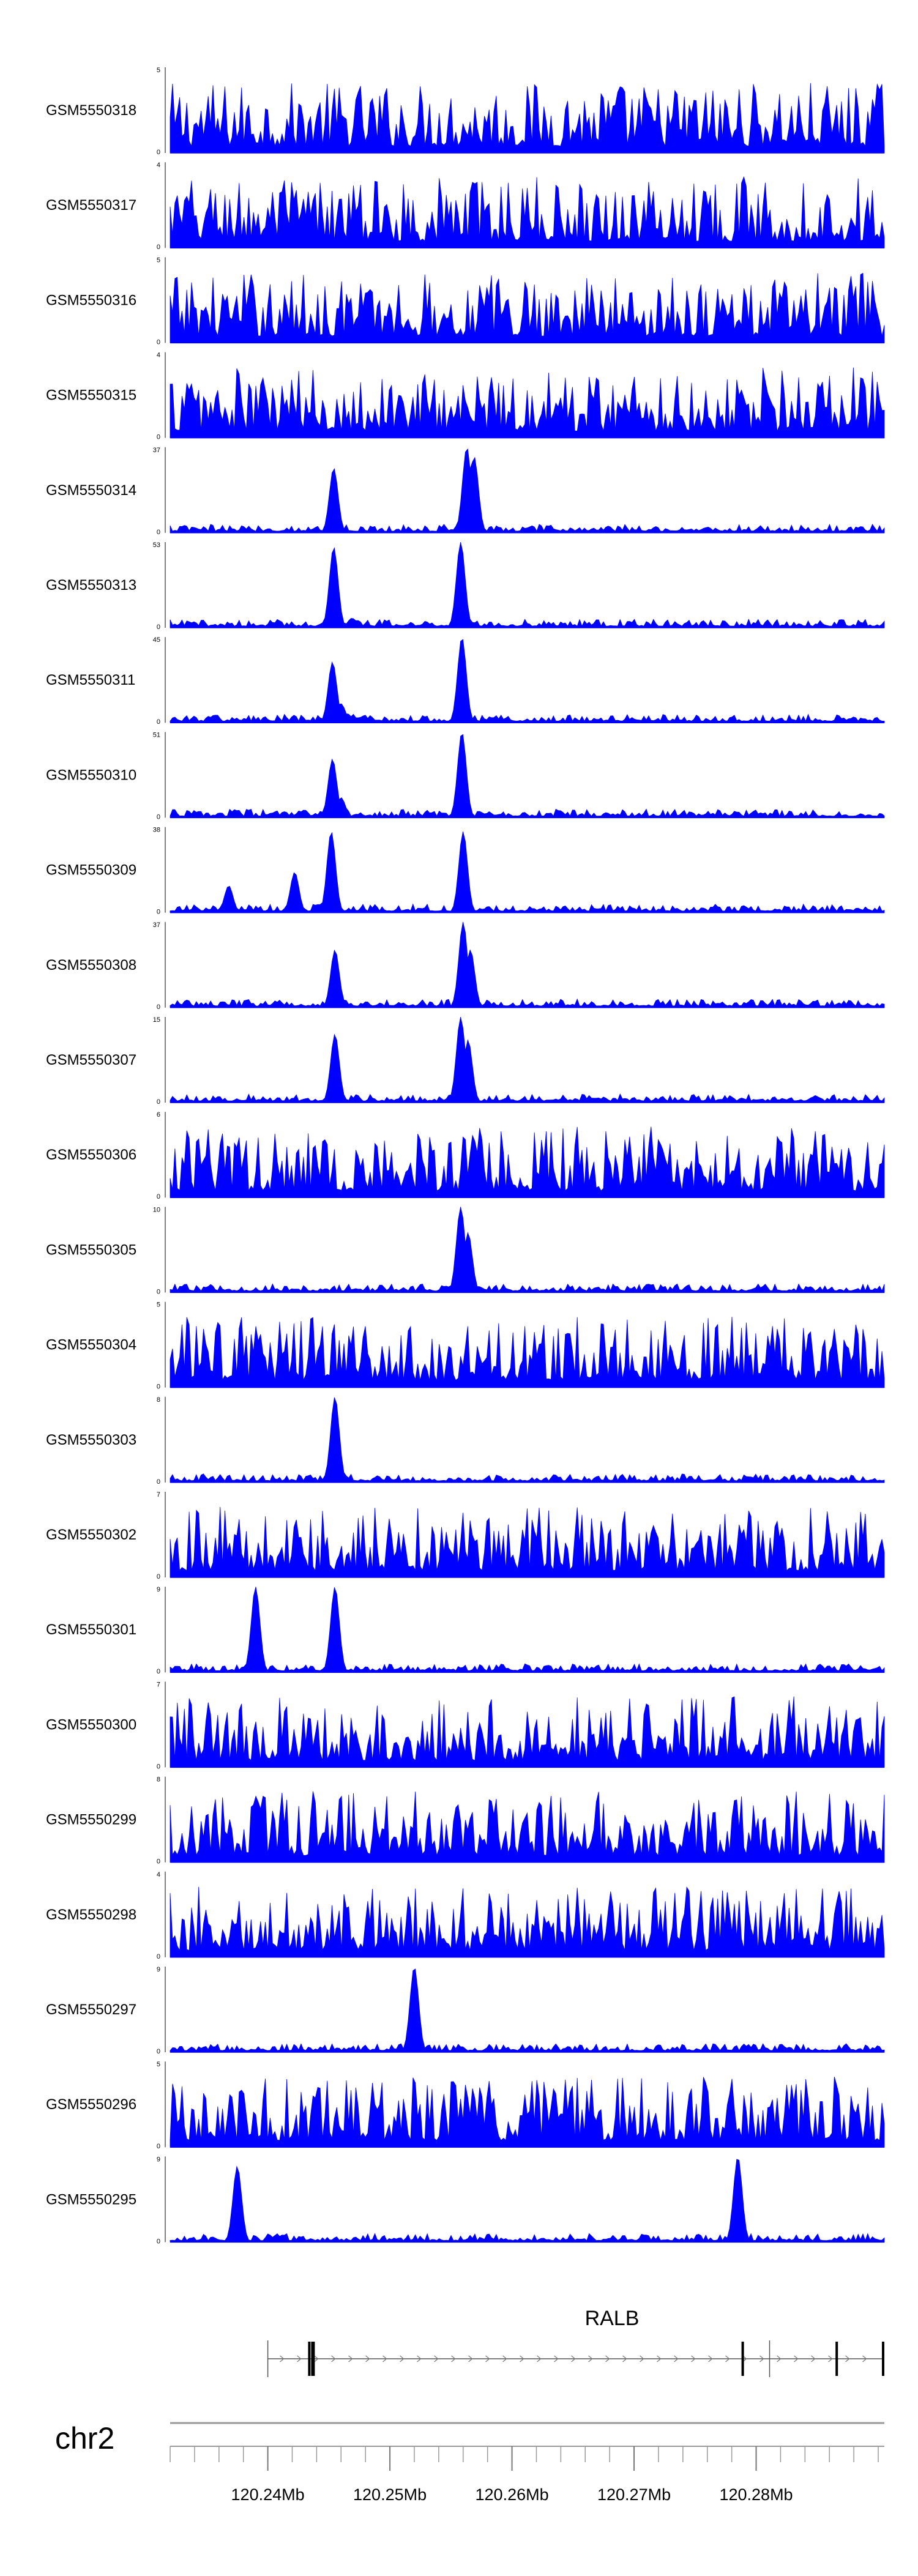 Image resolution: width=918 pixels, height=2576 pixels. I want to click on track-label: GSM5550301, so click(91, 1630).